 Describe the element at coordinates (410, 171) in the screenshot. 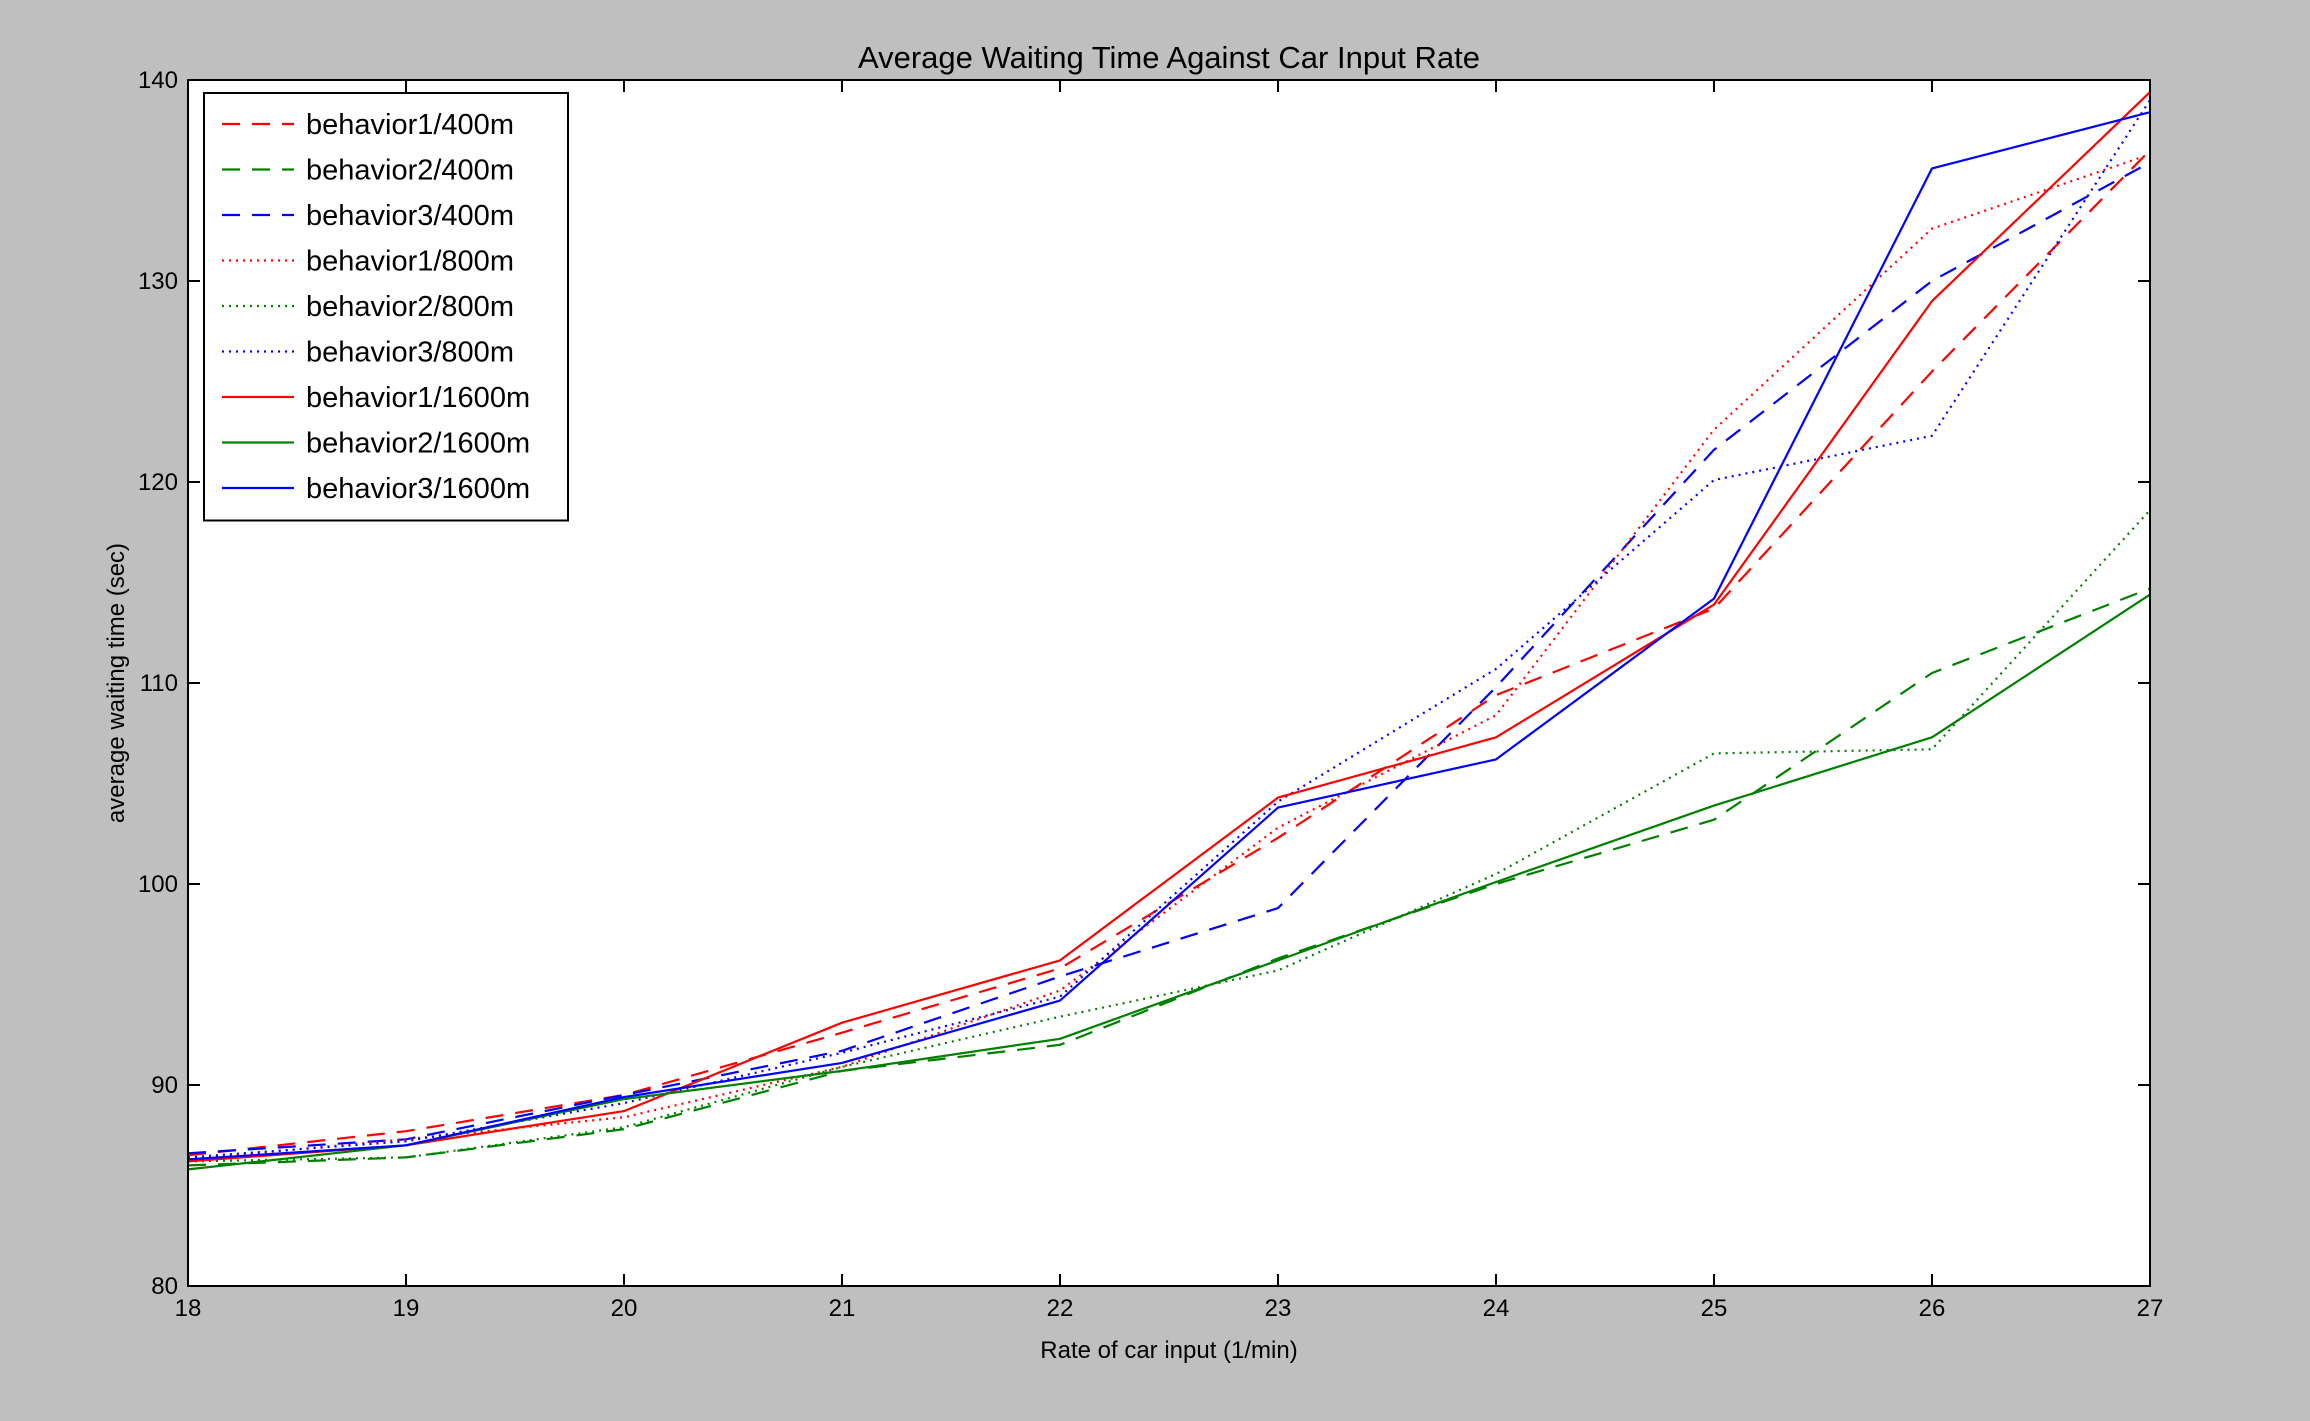

I see `legend-label: behavior2/400m` at that location.